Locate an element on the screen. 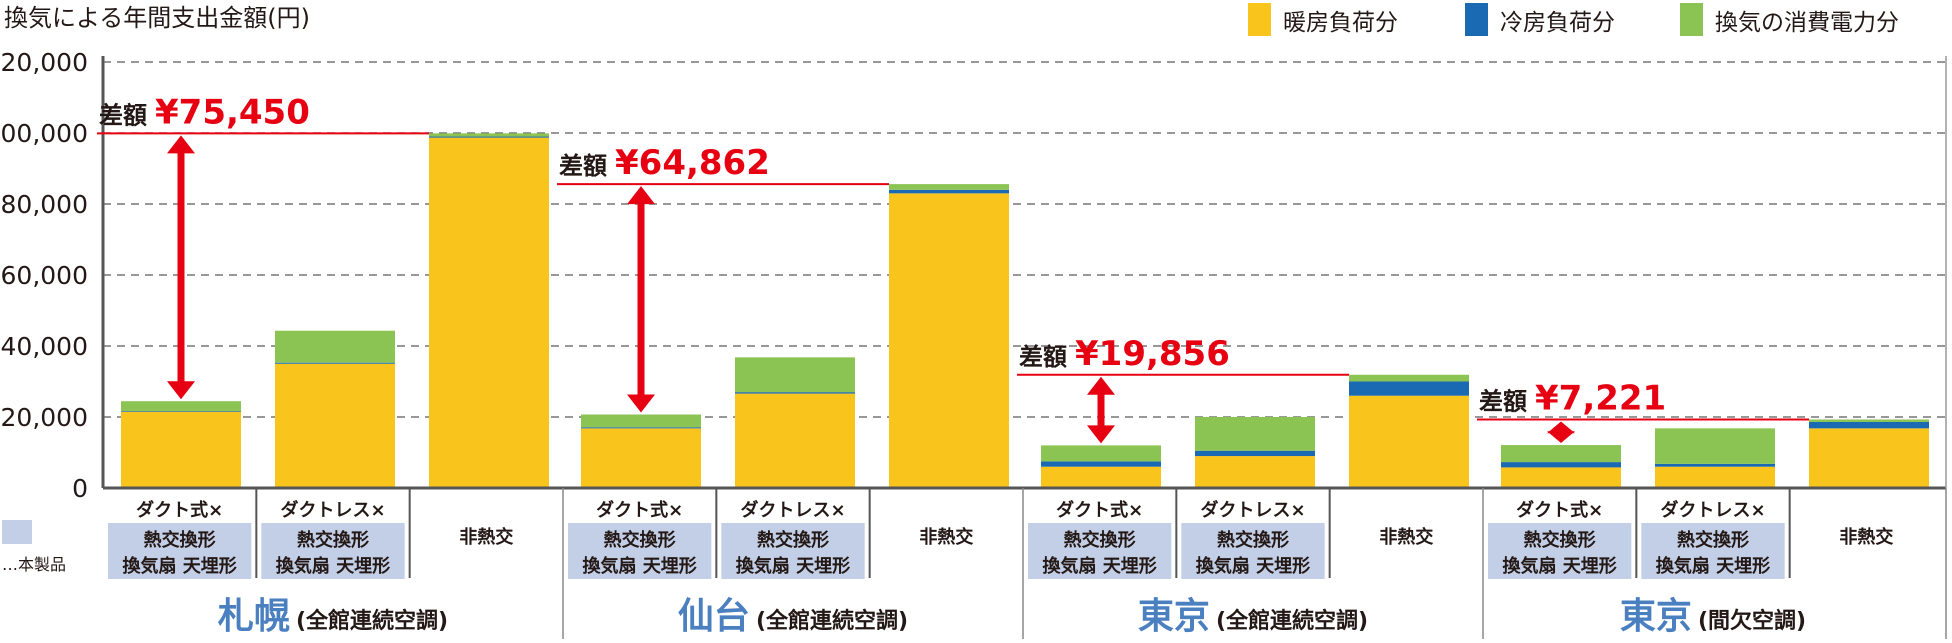  group-label: 仙台 (全館連続空調) is located at coordinates (793, 616).